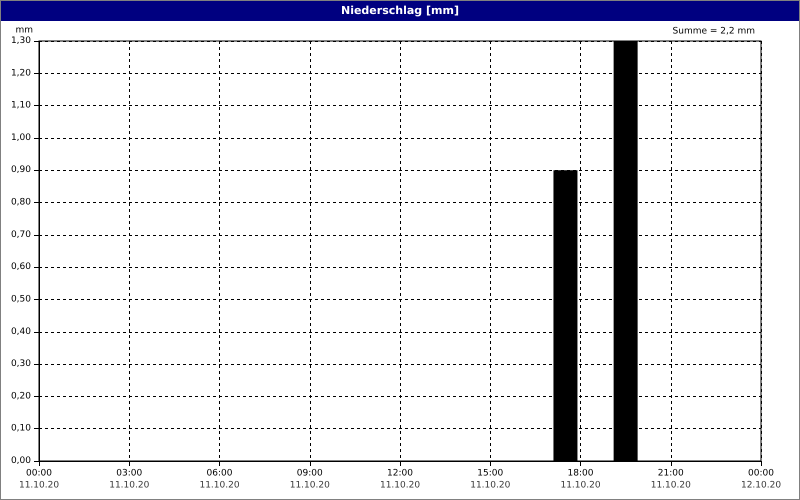 This screenshot has height=500, width=800. What do you see at coordinates (309, 473) in the screenshot?
I see `x-tick-label: 09:00` at bounding box center [309, 473].